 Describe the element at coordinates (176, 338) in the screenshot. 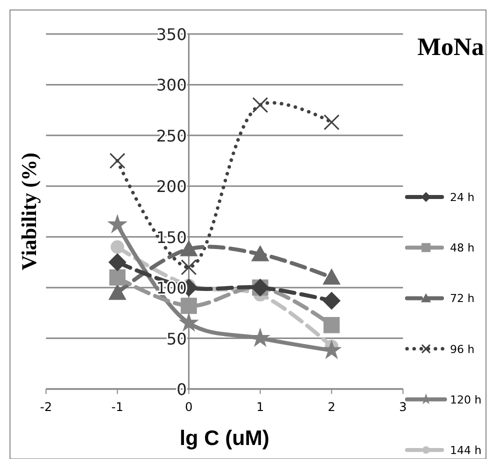

I see `y-tick-label: 50` at that location.